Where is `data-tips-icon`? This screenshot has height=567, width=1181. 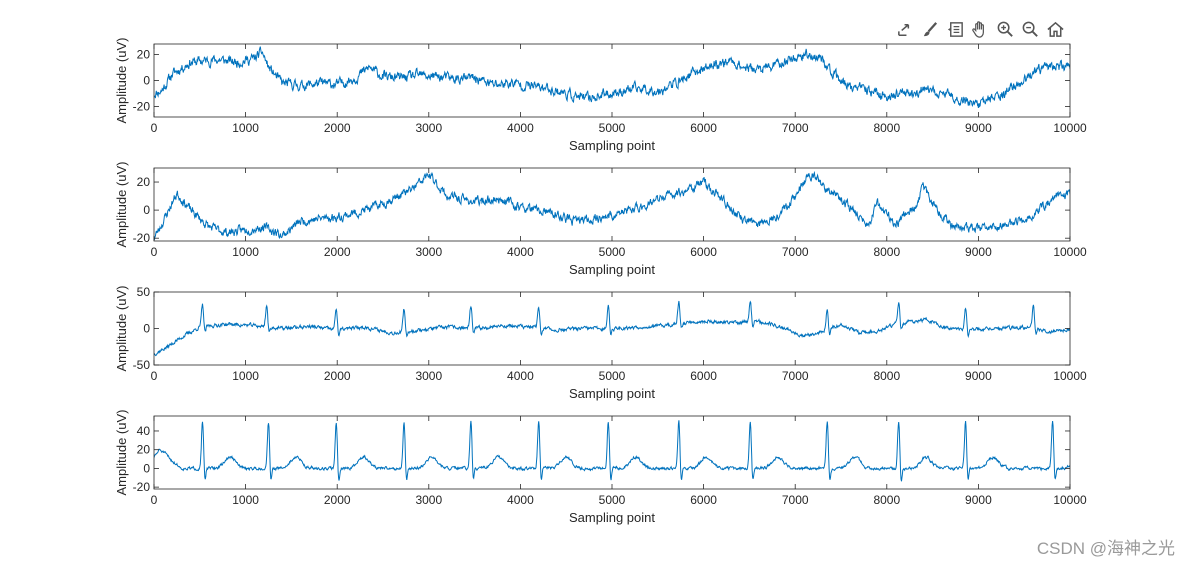
data-tips-icon is located at coordinates (955, 29).